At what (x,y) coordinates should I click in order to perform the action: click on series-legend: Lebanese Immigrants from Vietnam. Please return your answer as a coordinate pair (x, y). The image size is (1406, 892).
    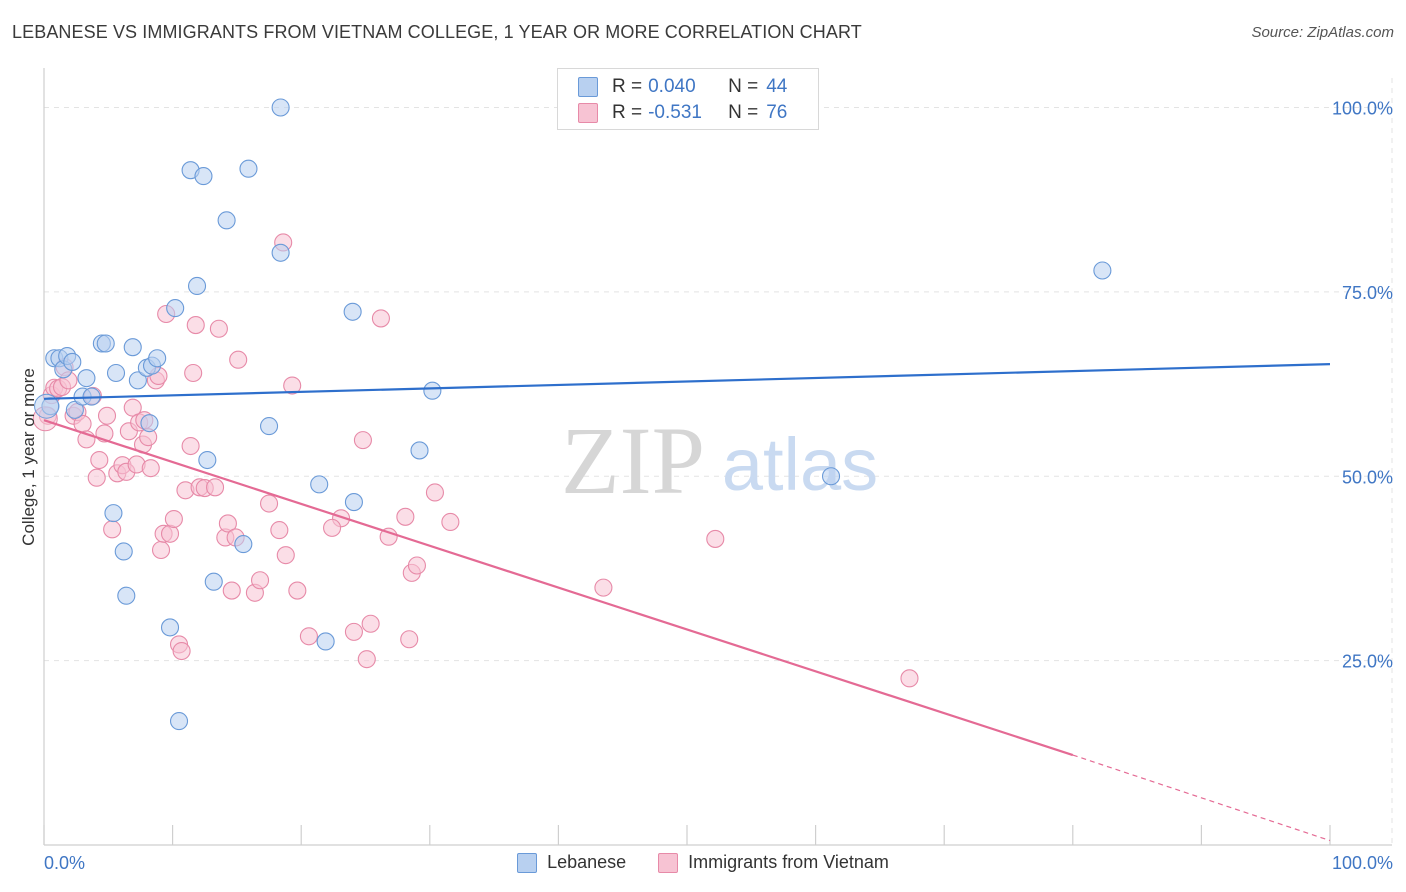
    Looking at the image, I should click on (703, 862).